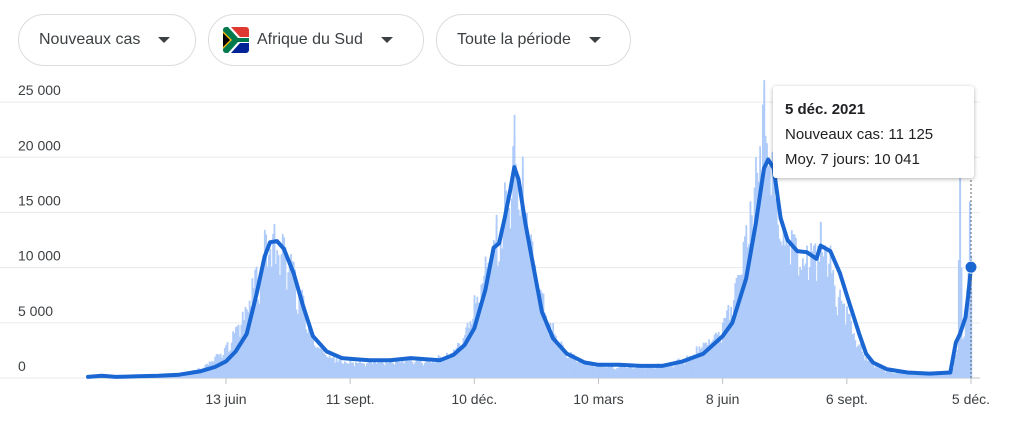 Image resolution: width=1011 pixels, height=422 pixels. Describe the element at coordinates (316, 40) in the screenshot. I see `country-filter-chip: Afrique du Sud` at that location.